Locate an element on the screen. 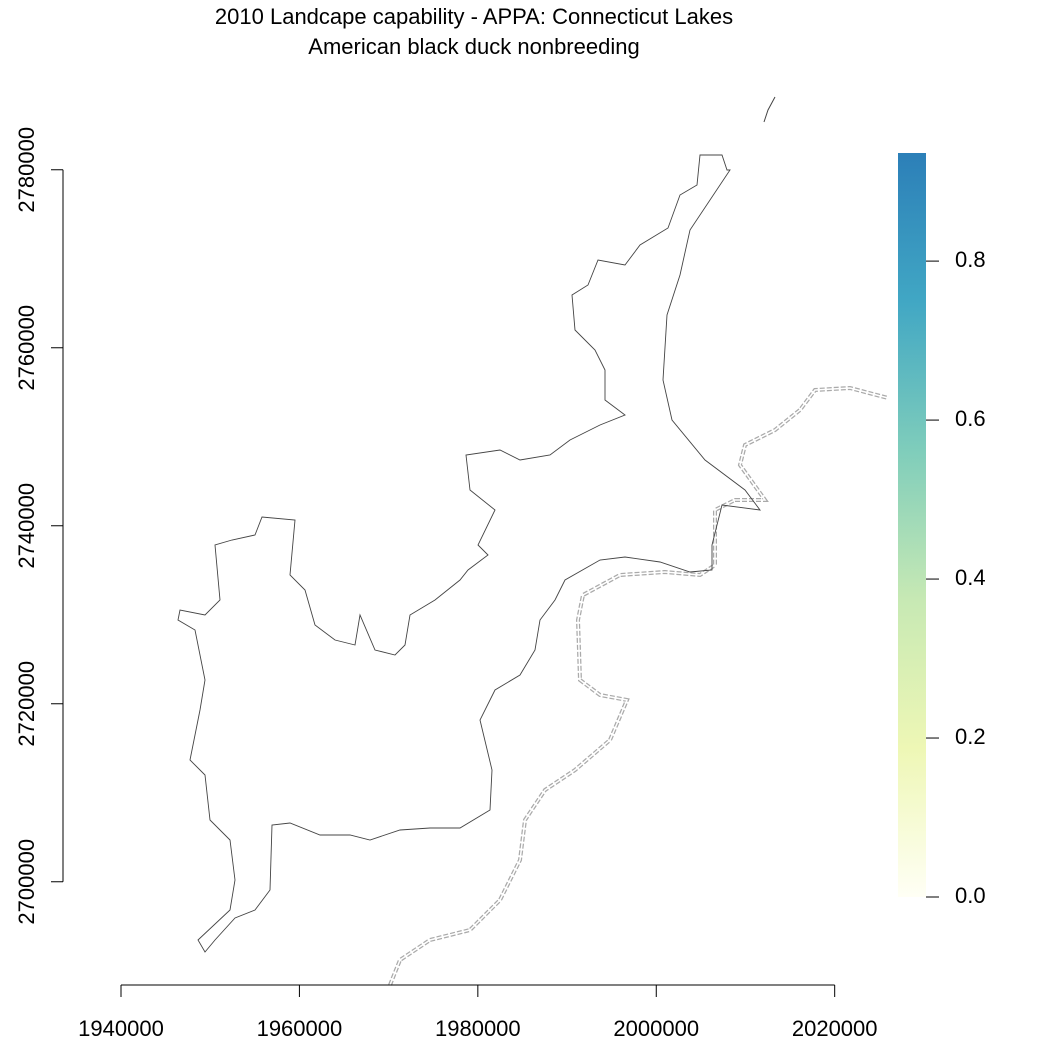  fragment is located at coordinates (769, 109).